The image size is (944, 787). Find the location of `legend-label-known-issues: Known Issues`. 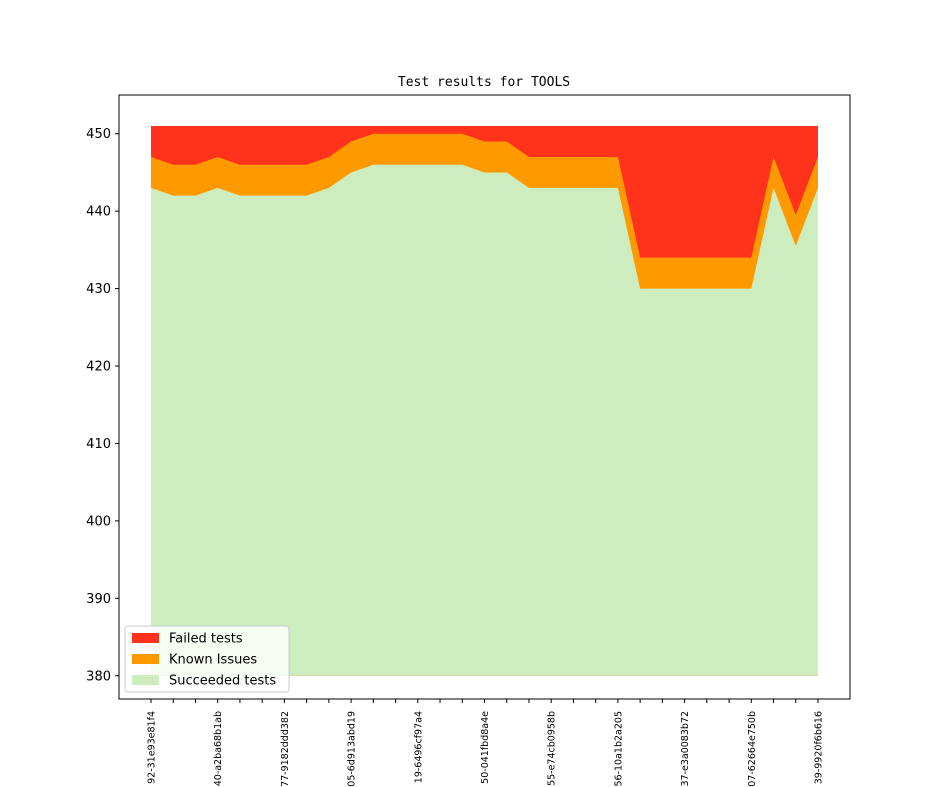

legend-label-known-issues: Known Issues is located at coordinates (213, 660).